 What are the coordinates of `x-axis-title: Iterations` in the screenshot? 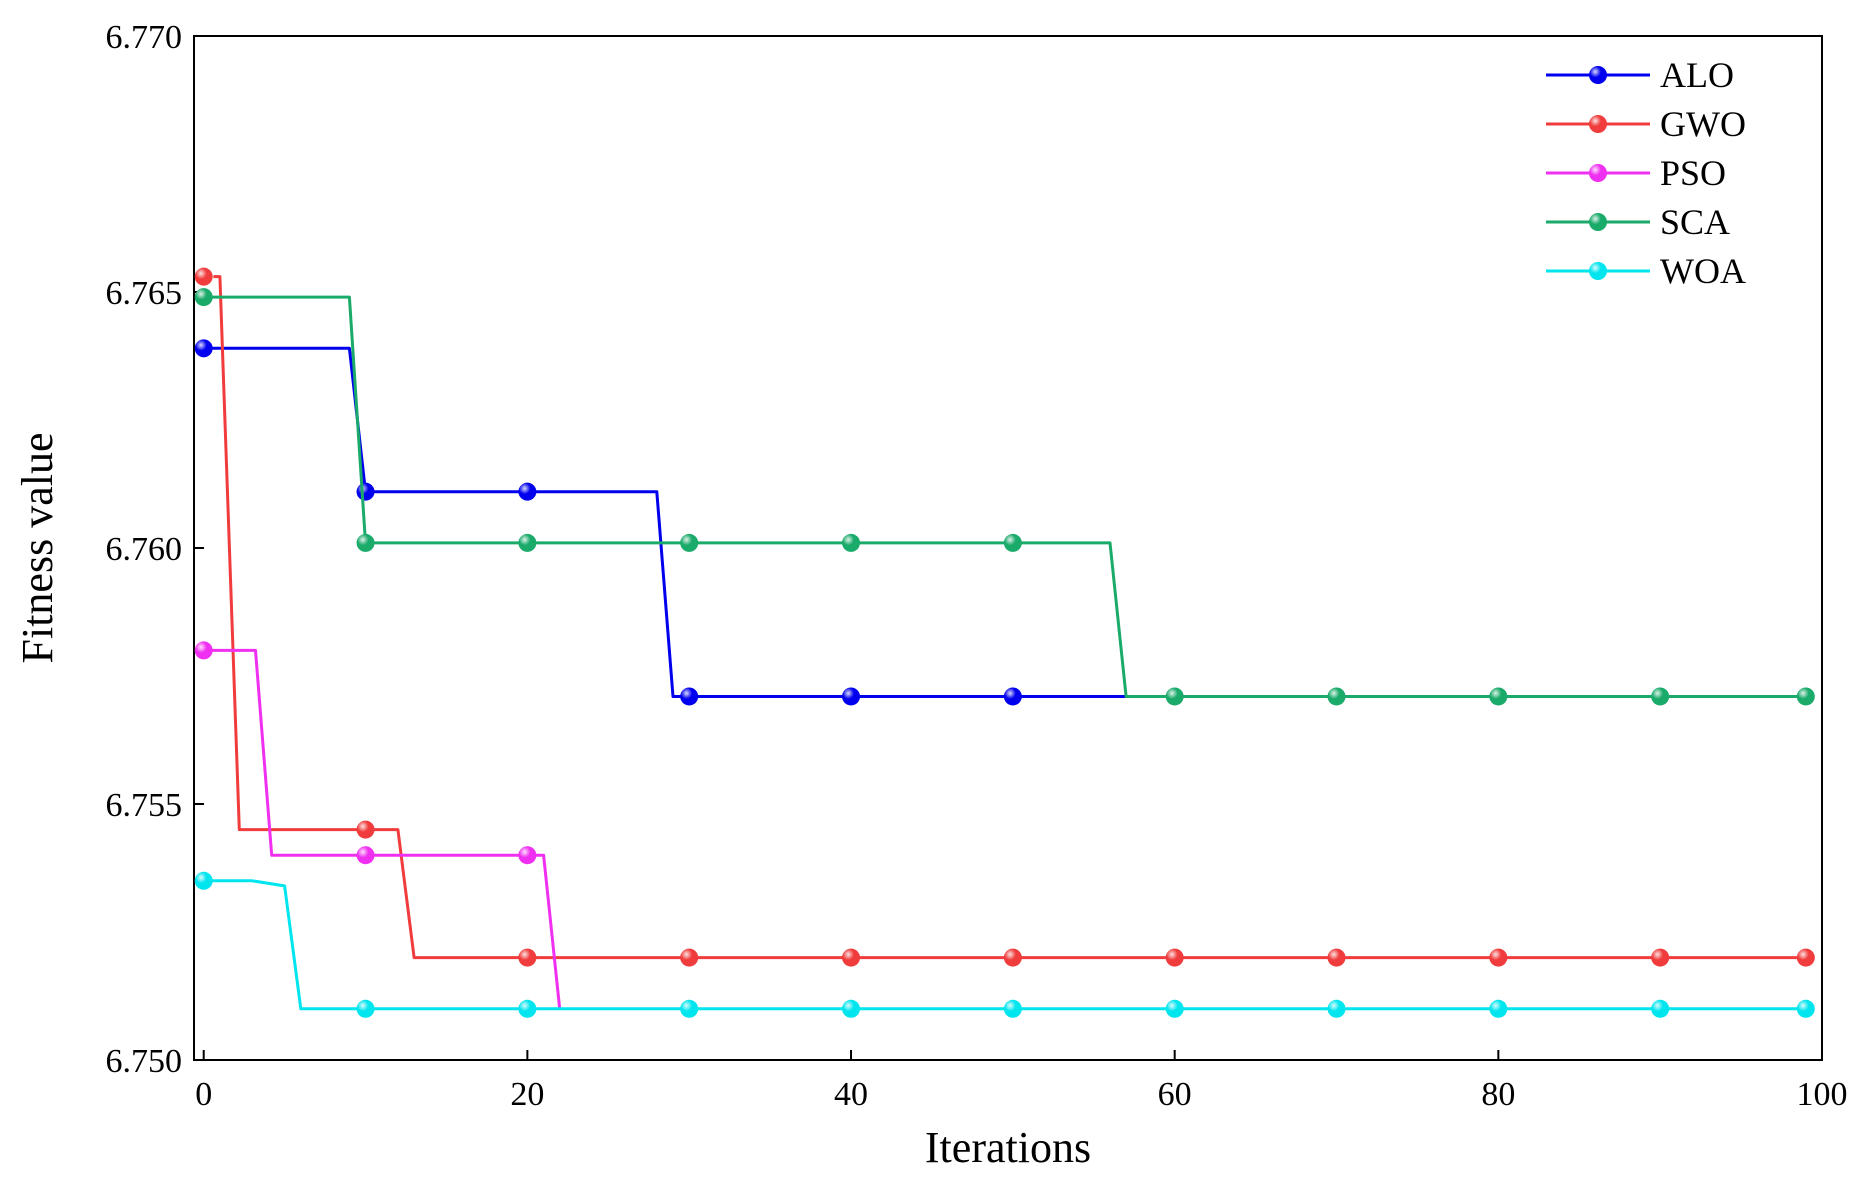 It's located at (1008, 1147).